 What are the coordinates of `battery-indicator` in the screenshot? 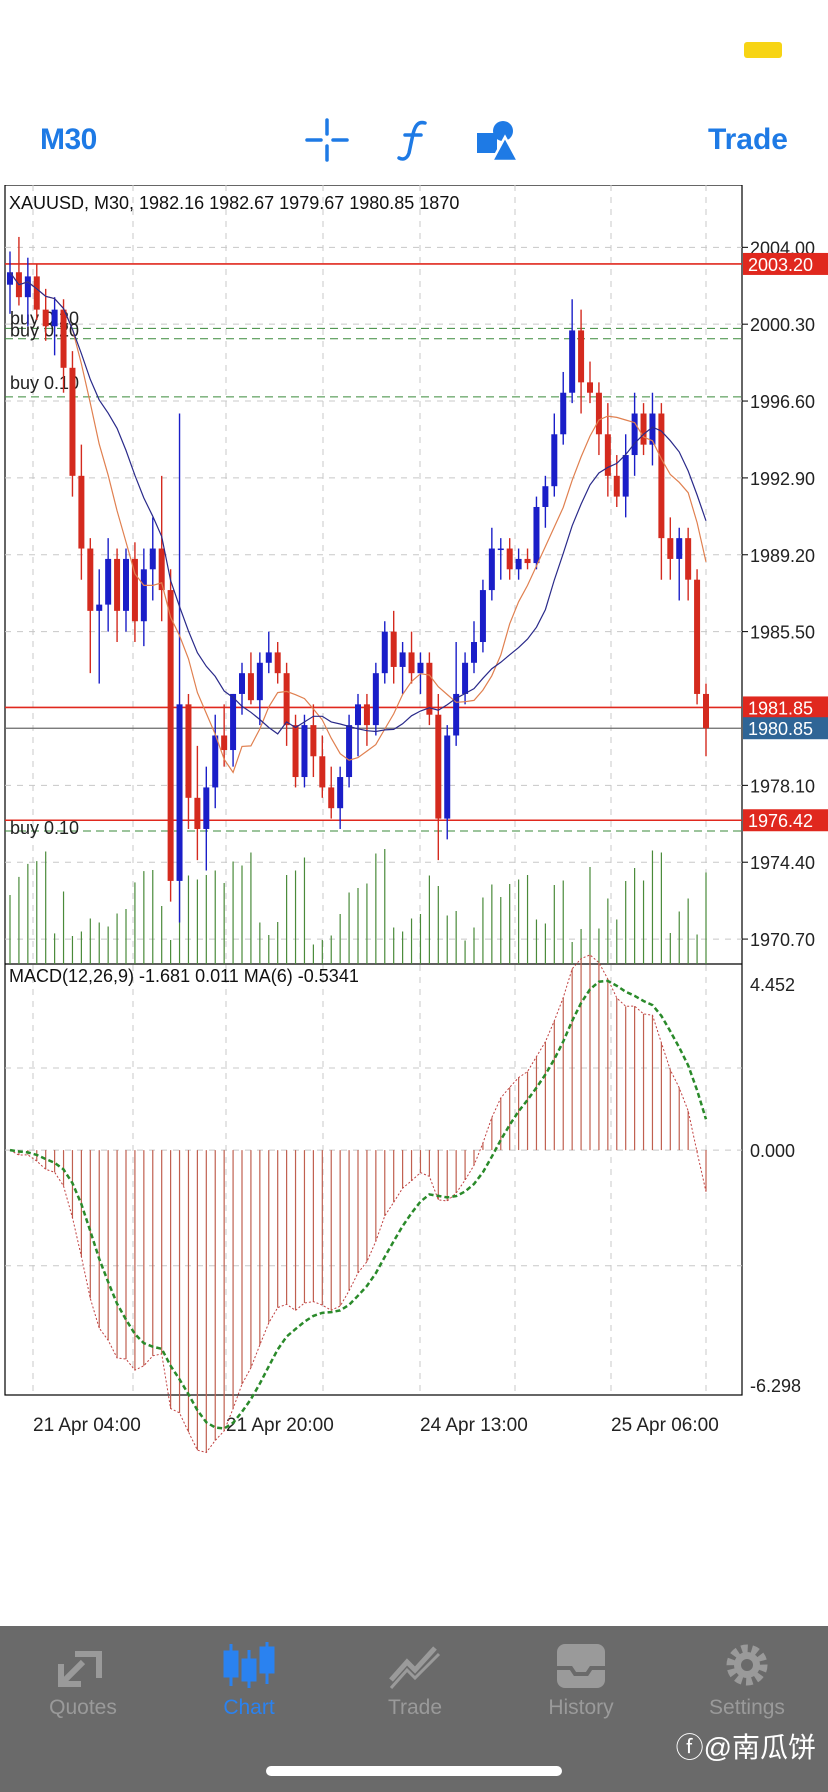 It's located at (763, 50).